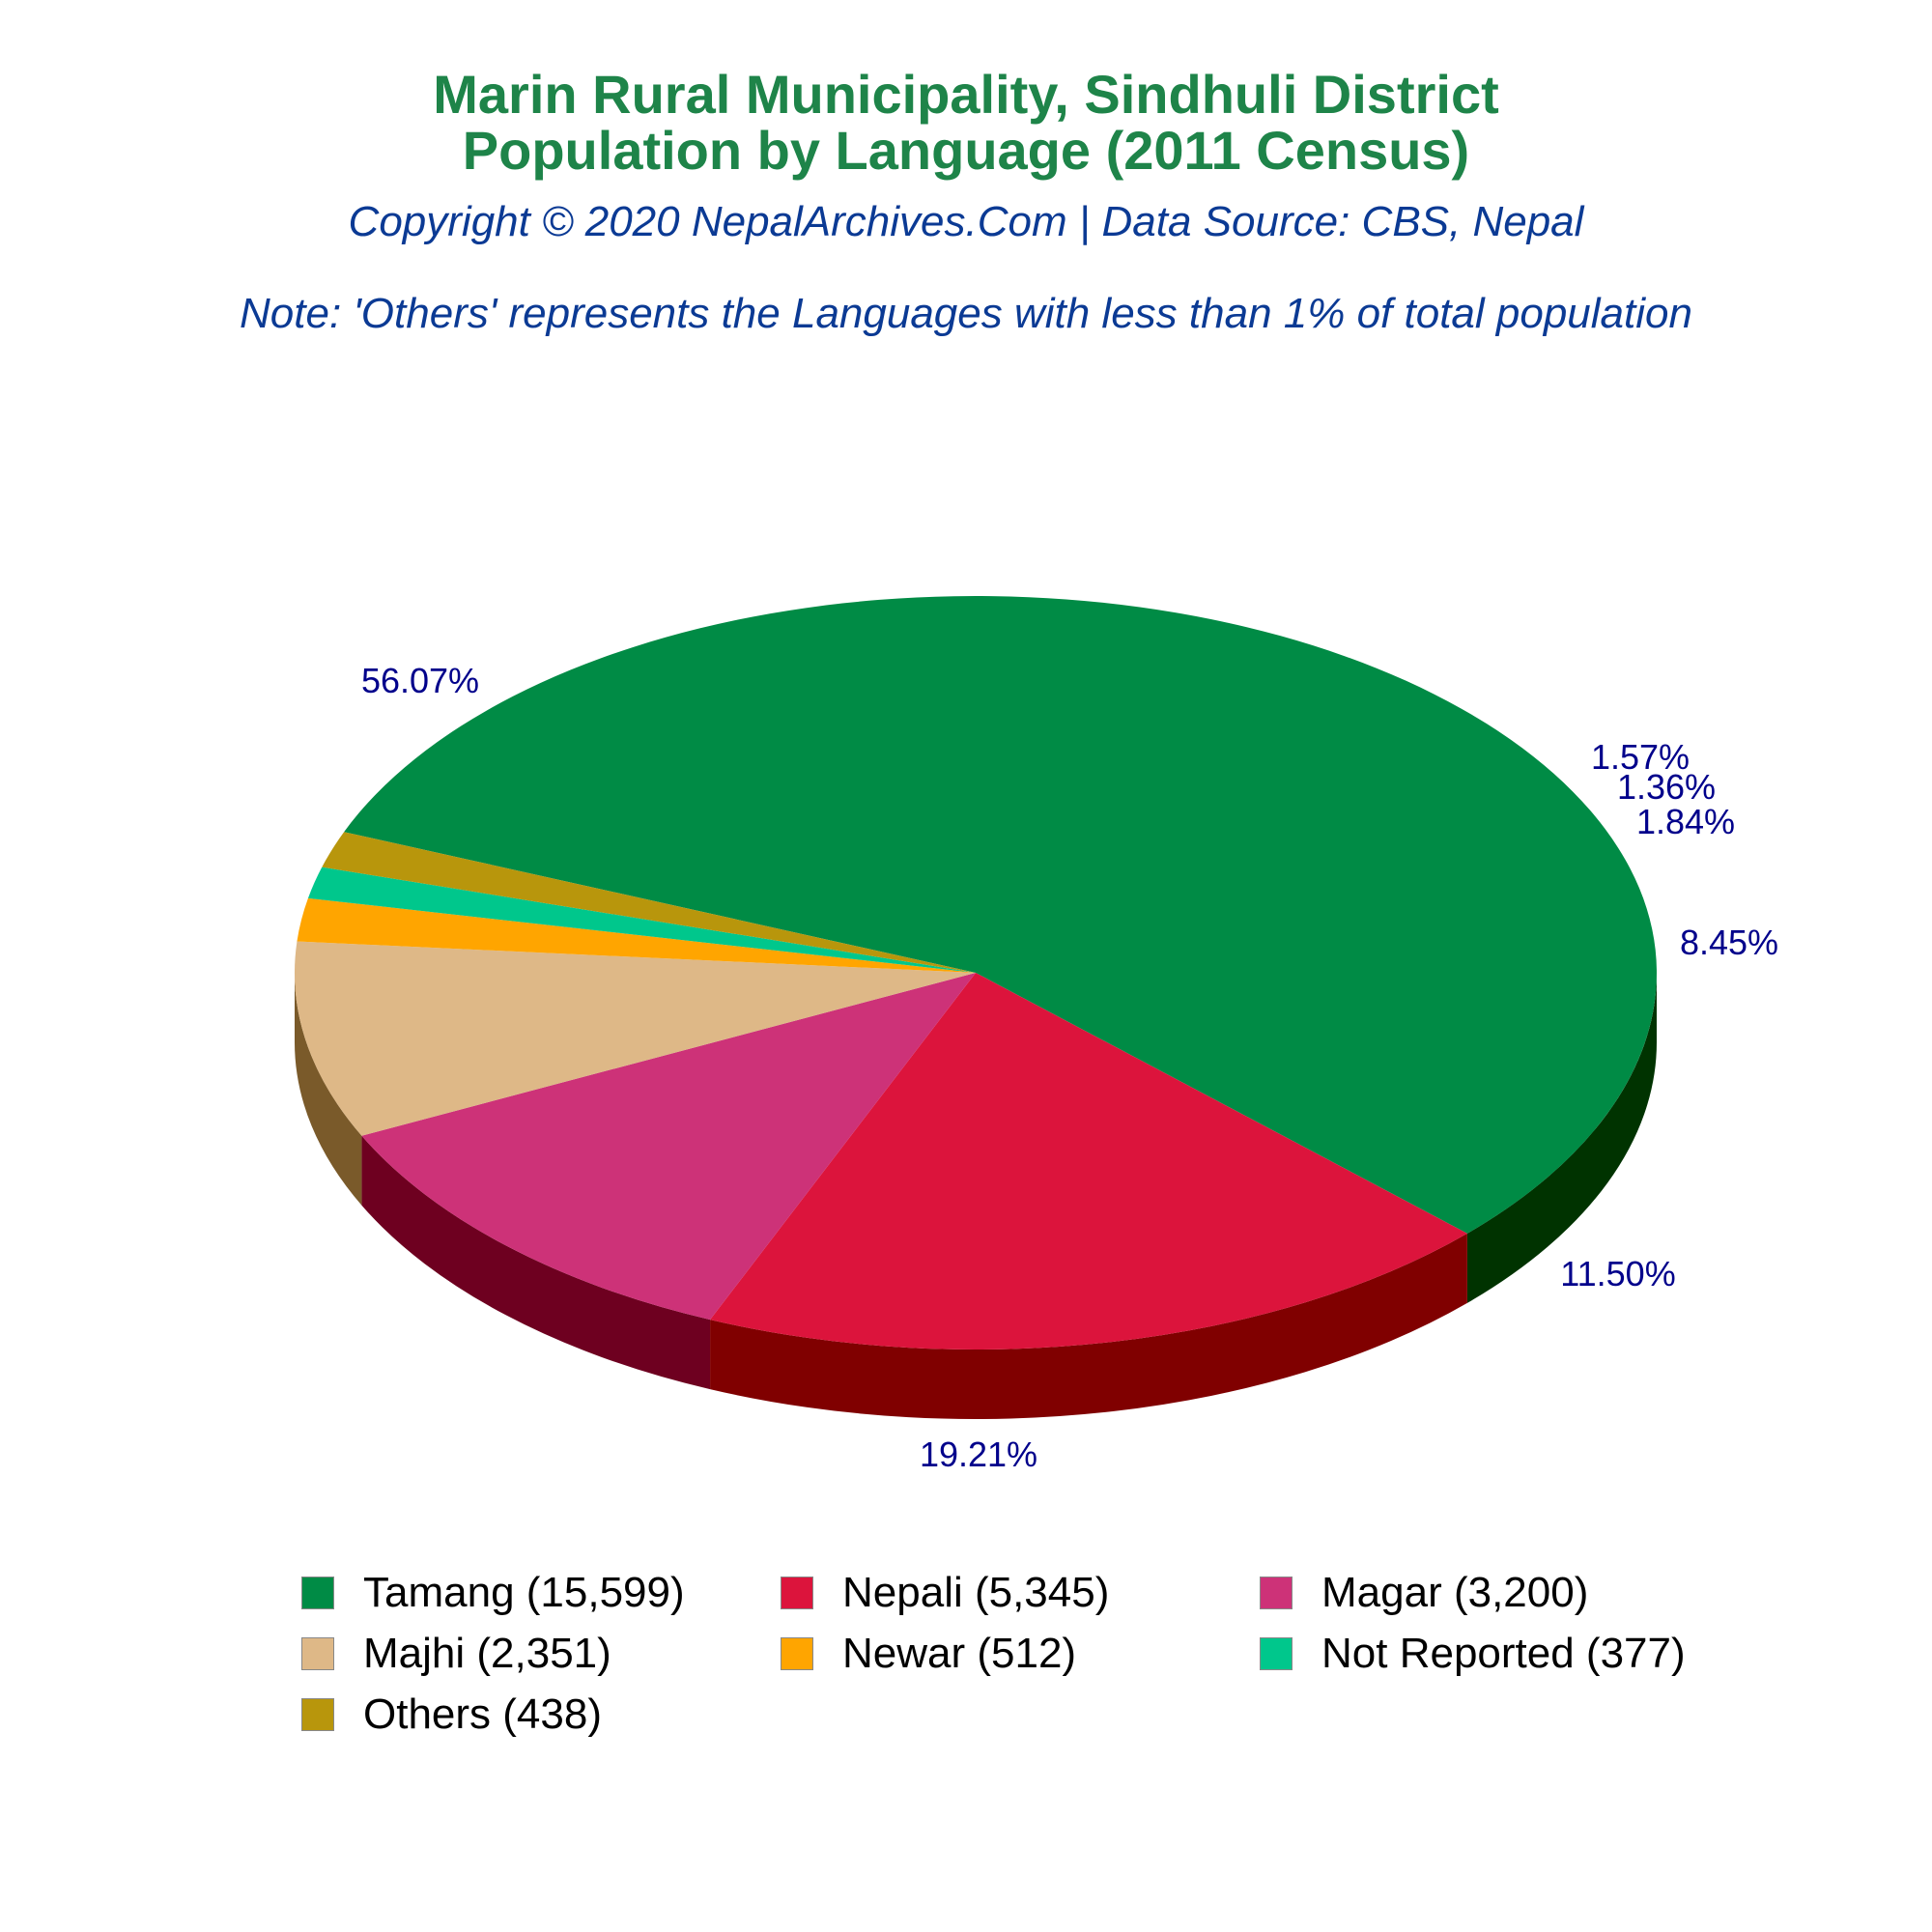  What do you see at coordinates (524, 1592) in the screenshot?
I see `legend-label: Tamang (15,599)` at bounding box center [524, 1592].